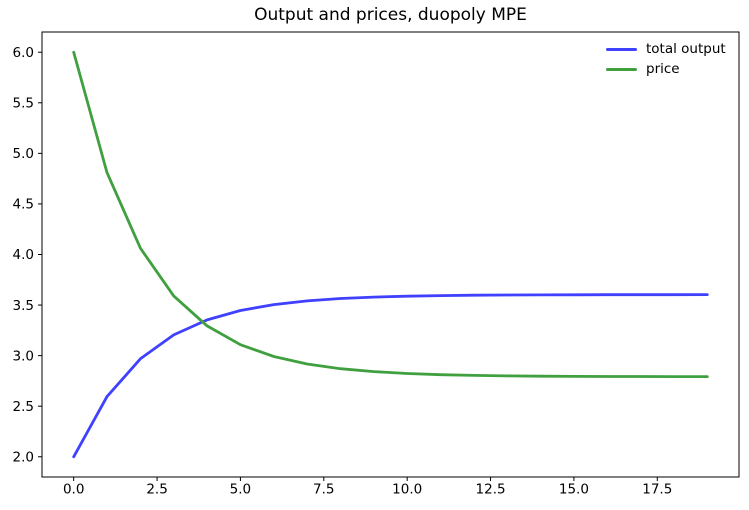 This screenshot has width=749, height=510. I want to click on x-tick-label: 7.5, so click(323, 490).